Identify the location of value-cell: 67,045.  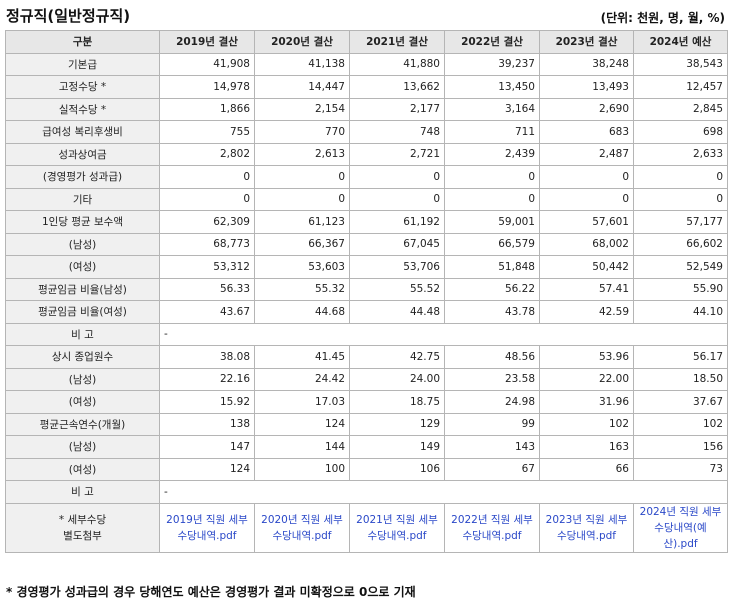
(397, 244).